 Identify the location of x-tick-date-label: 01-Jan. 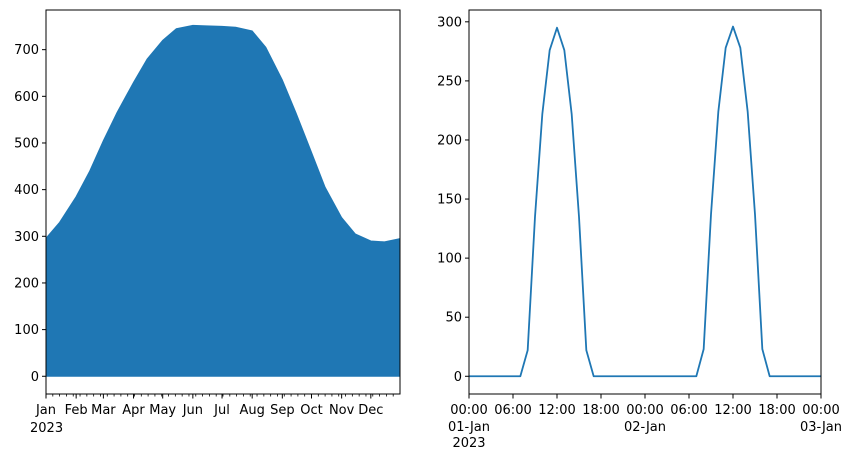
(469, 427).